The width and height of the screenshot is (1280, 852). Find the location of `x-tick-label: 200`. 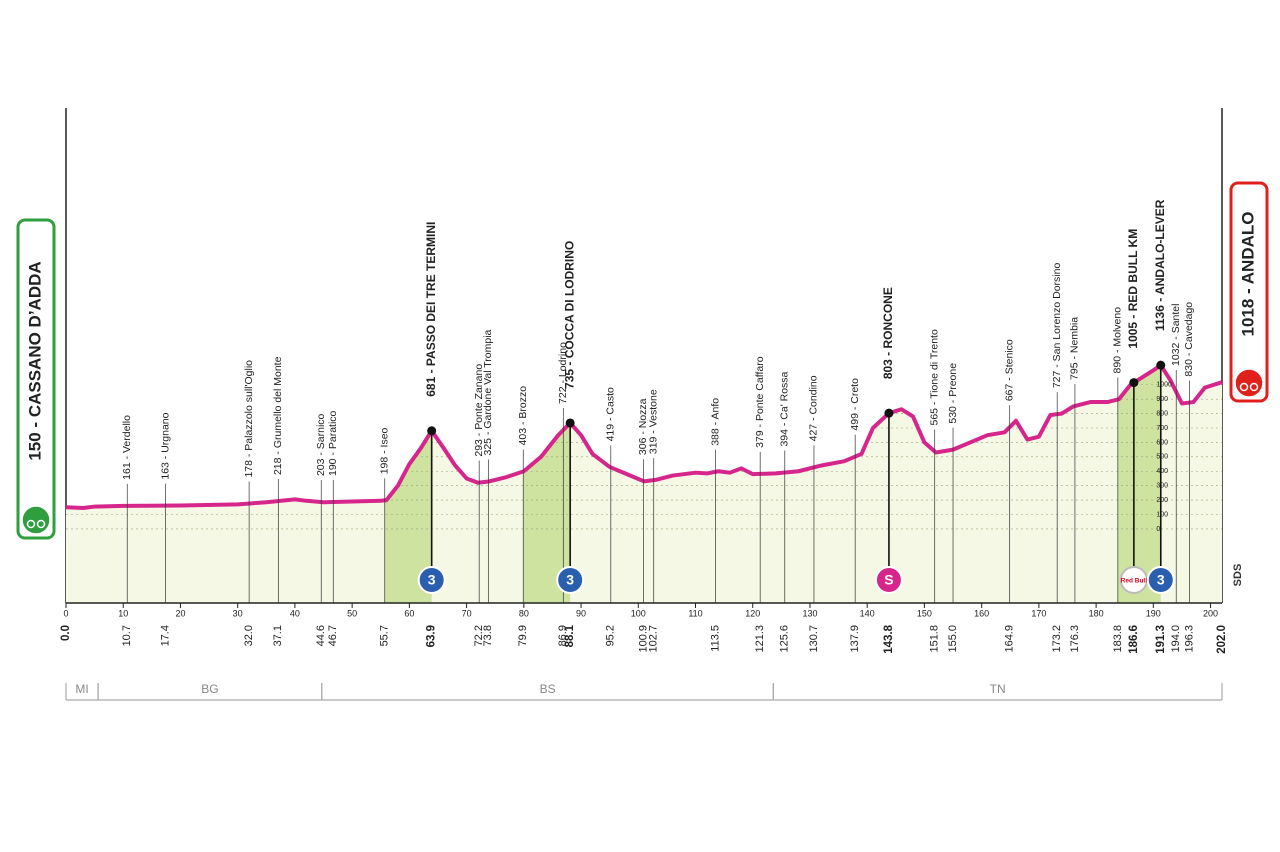

x-tick-label: 200 is located at coordinates (1210, 613).